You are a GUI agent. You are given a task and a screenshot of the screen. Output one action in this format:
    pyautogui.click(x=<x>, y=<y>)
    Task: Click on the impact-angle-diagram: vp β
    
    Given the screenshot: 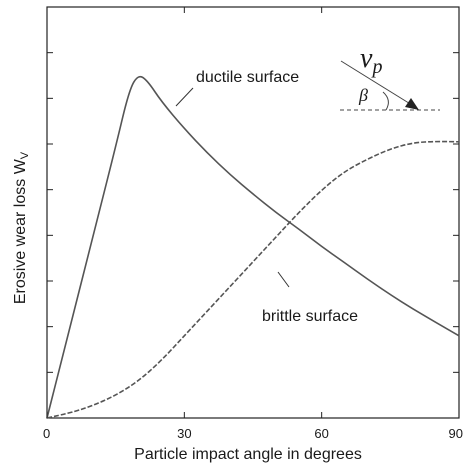 What is the action you would take?
    pyautogui.click(x=390, y=77)
    